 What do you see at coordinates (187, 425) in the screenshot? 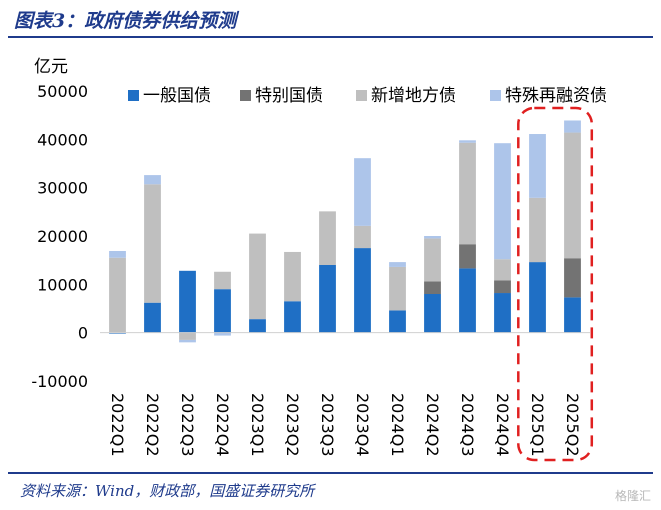
I see `x-tick-label: 2022Q3` at bounding box center [187, 425].